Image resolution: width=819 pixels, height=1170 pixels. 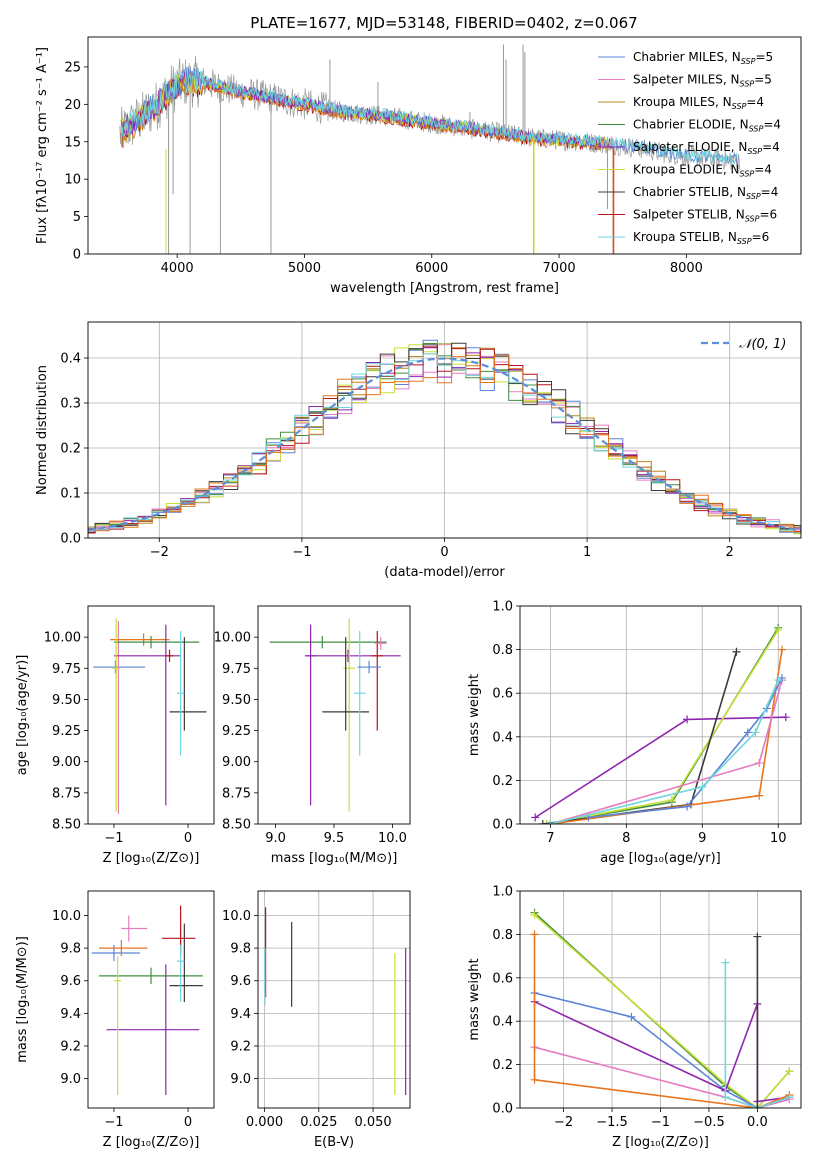 I want to click on x-tick-label: 0.000, so click(x=264, y=1122).